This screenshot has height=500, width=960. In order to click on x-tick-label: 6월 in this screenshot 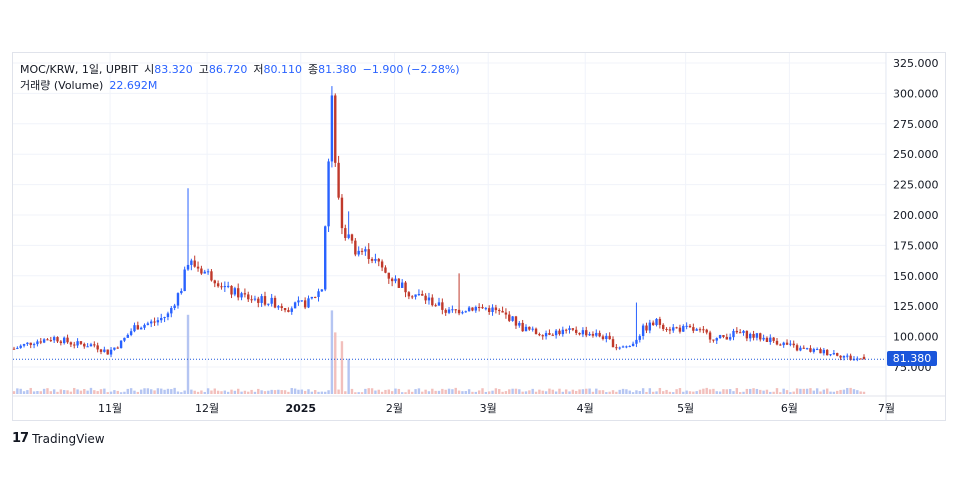, I will do `click(789, 408)`.